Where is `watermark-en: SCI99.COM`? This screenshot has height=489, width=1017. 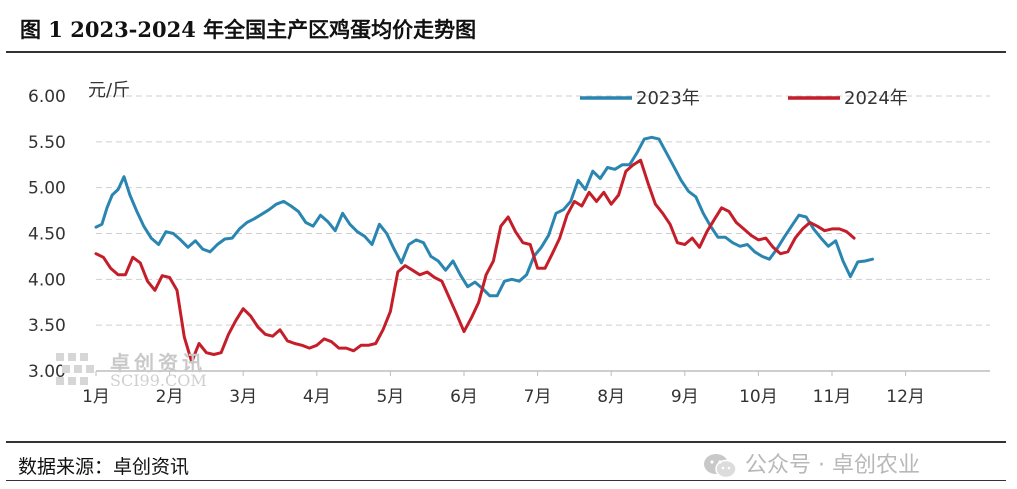 watermark-en: SCI99.COM is located at coordinates (158, 380).